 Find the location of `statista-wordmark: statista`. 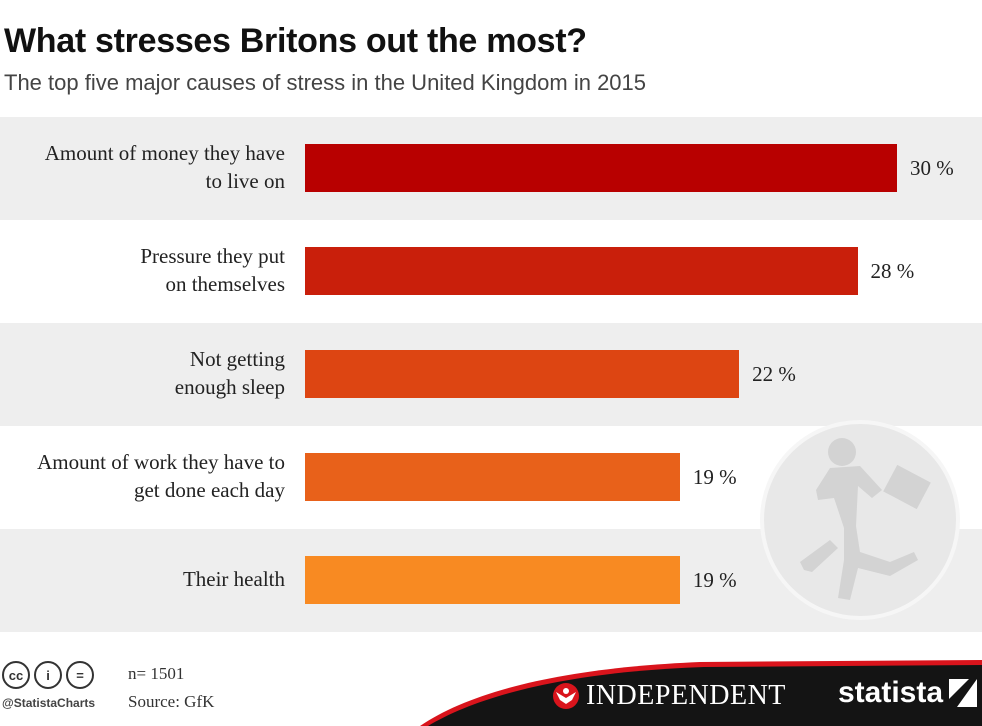

statista-wordmark: statista is located at coordinates (891, 692).